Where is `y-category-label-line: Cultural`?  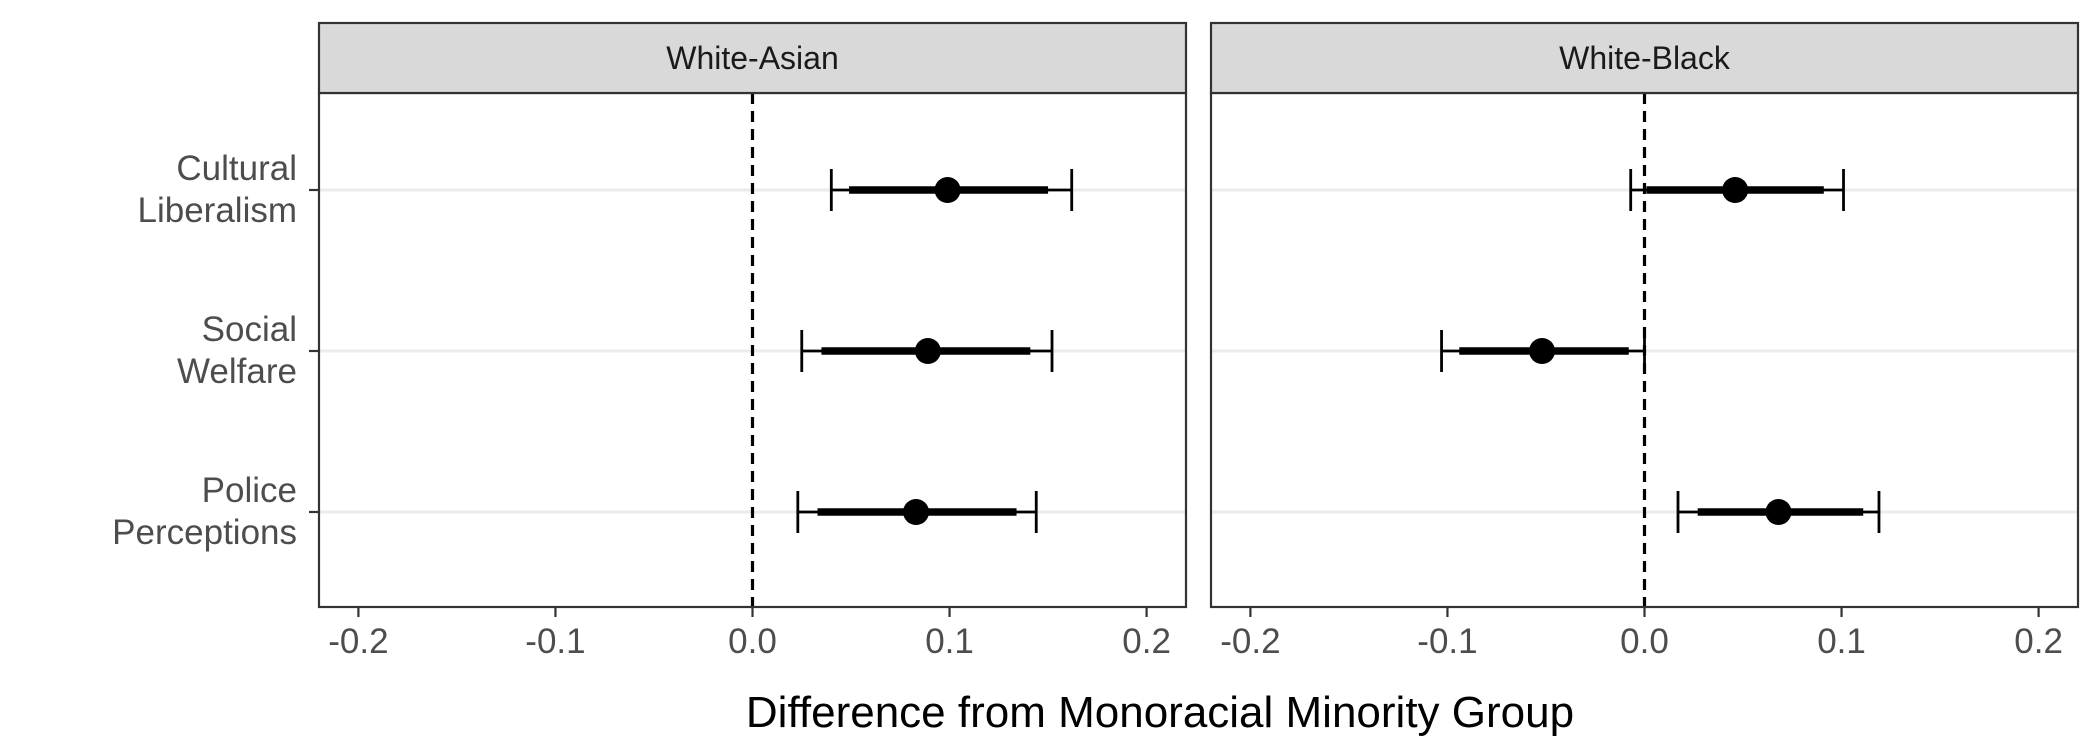
y-category-label-line: Cultural is located at coordinates (236, 168).